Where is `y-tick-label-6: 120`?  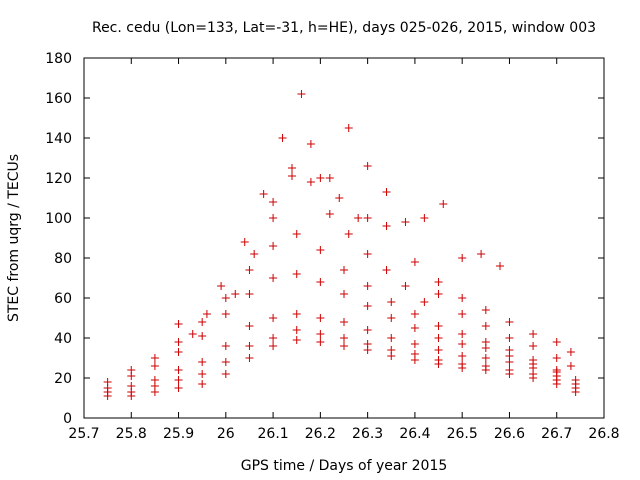
y-tick-label-6: 120 is located at coordinates (58, 179).